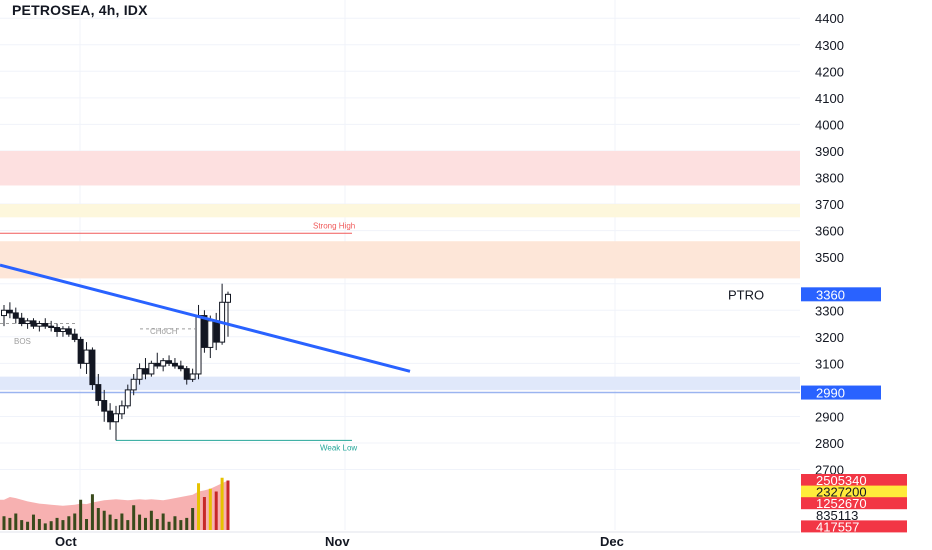 The image size is (932, 550). I want to click on y-tick-label: 3300, so click(829, 310).